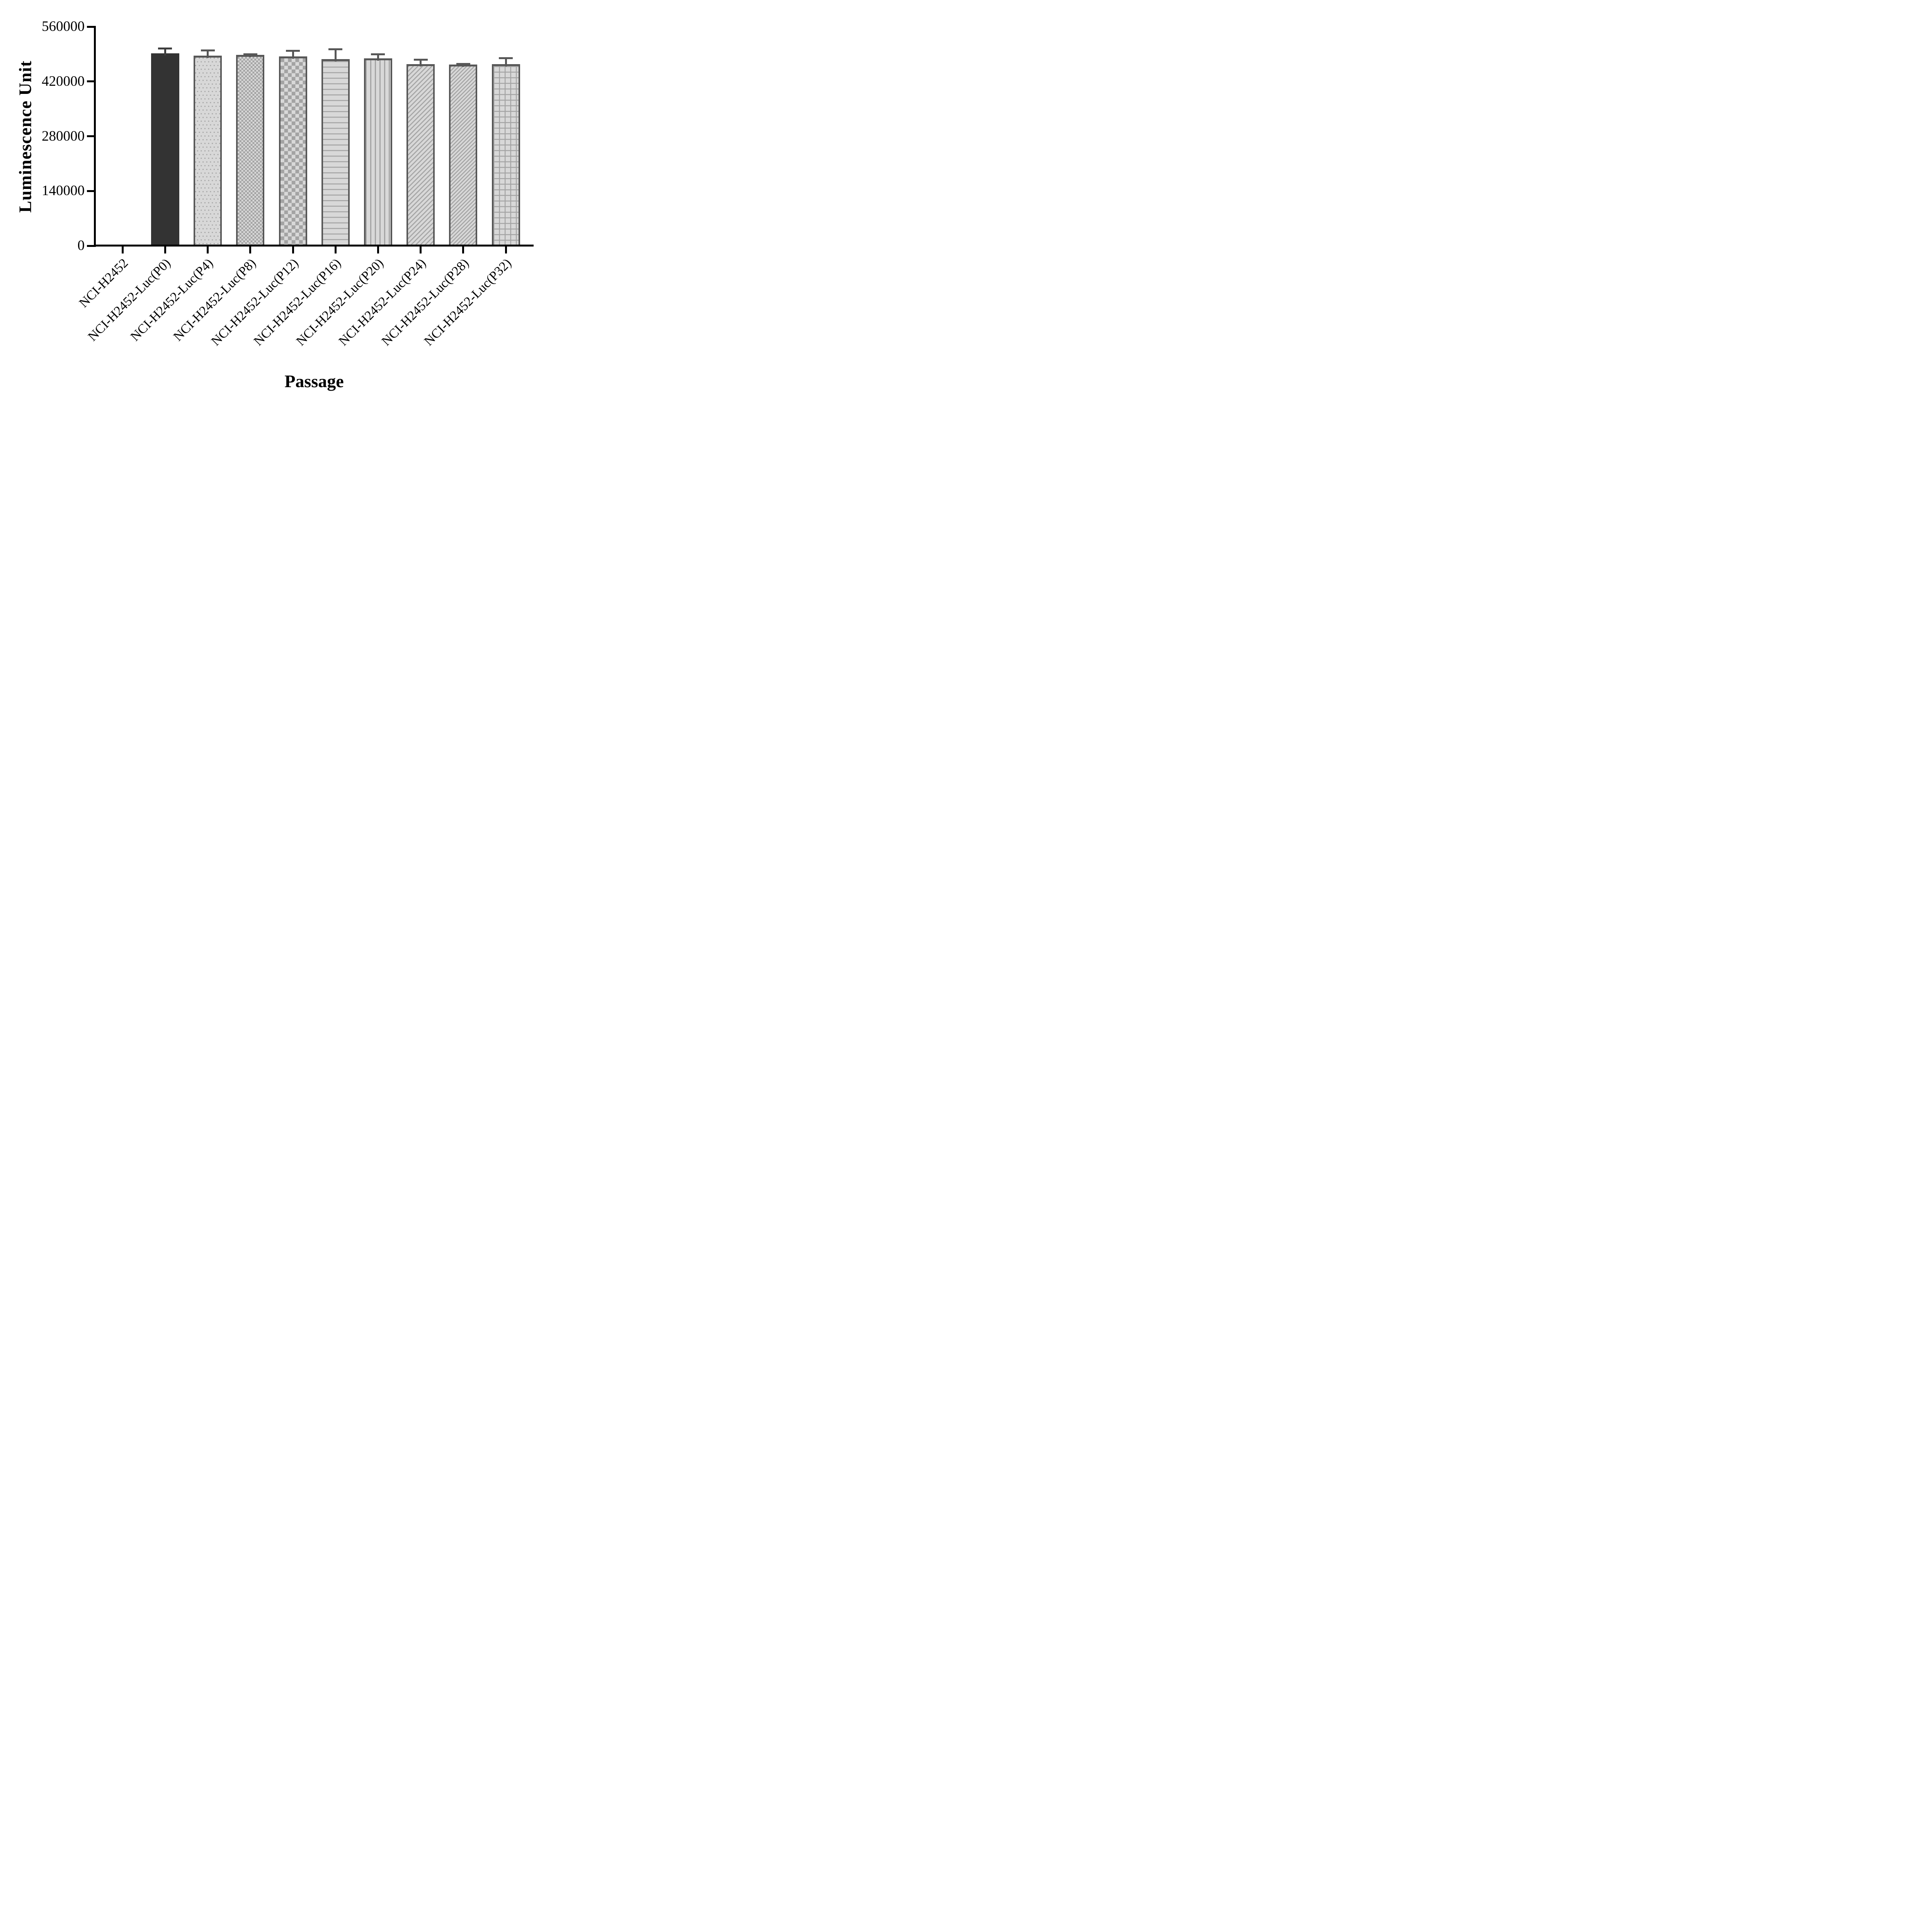  Describe the element at coordinates (314, 246) in the screenshot. I see `x-axis-line` at that location.